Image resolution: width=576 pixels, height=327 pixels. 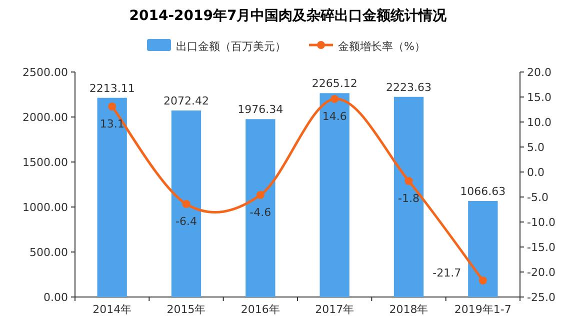 What do you see at coordinates (541, 222) in the screenshot?
I see `y2-tick-label: -10.0` at bounding box center [541, 222].